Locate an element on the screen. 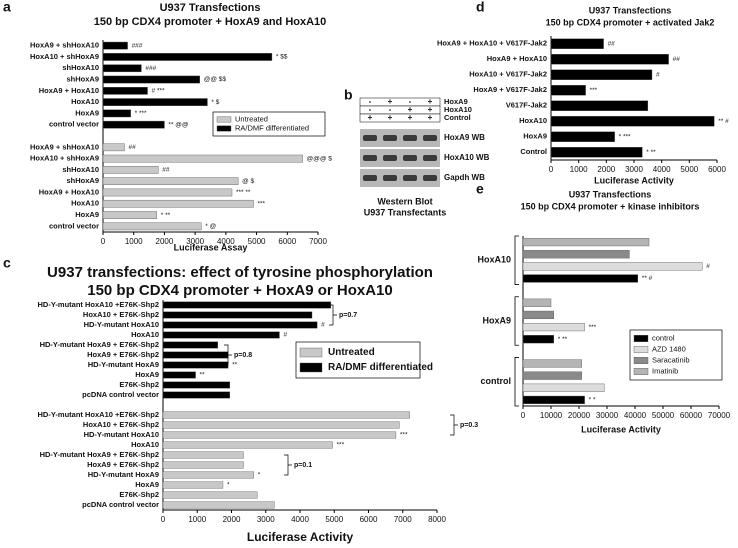  y-tick-label: Control is located at coordinates (533, 151).